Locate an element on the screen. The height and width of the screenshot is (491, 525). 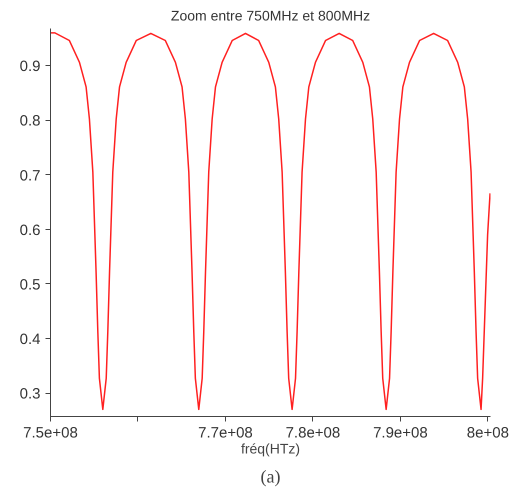
x-tick-label: 7.5e+08 is located at coordinates (50, 433).